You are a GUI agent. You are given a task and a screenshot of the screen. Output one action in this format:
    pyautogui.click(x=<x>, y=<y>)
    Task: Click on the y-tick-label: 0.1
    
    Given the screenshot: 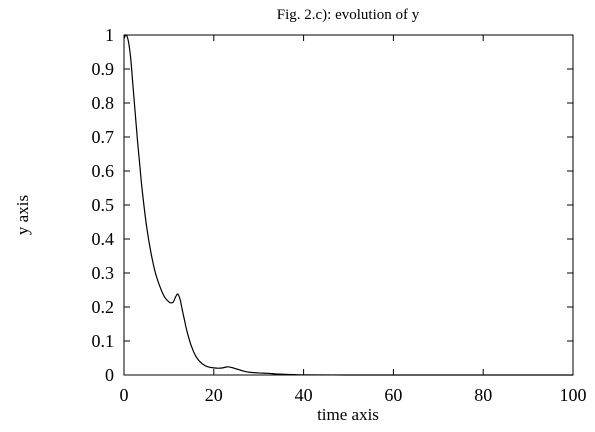 What is the action you would take?
    pyautogui.click(x=103, y=341)
    